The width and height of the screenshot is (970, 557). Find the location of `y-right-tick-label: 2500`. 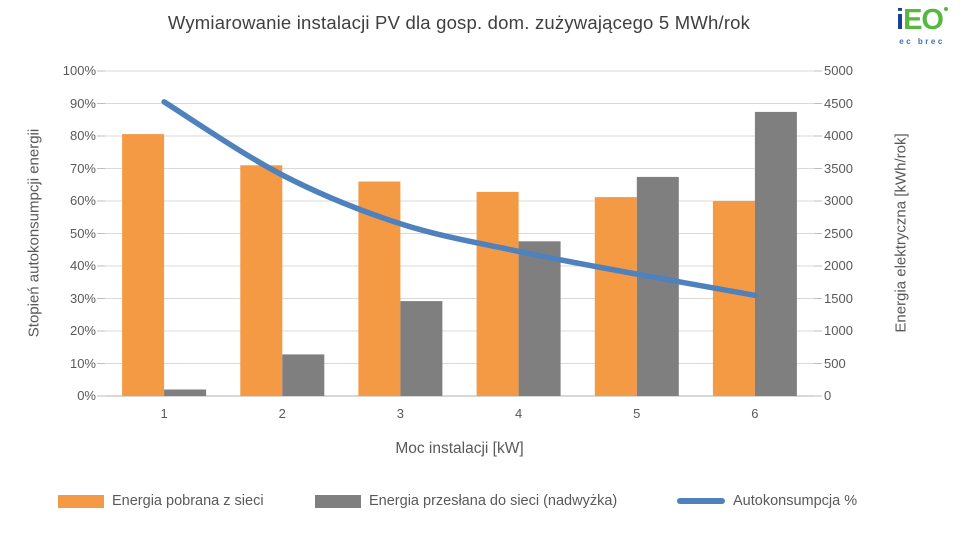

y-right-tick-label: 2500 is located at coordinates (838, 233).